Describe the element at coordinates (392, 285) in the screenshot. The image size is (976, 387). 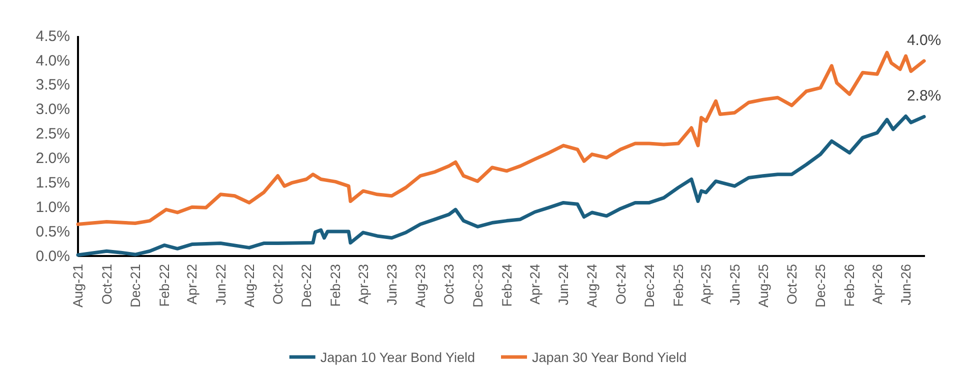
I see `x-tick-label: Jun-23` at that location.